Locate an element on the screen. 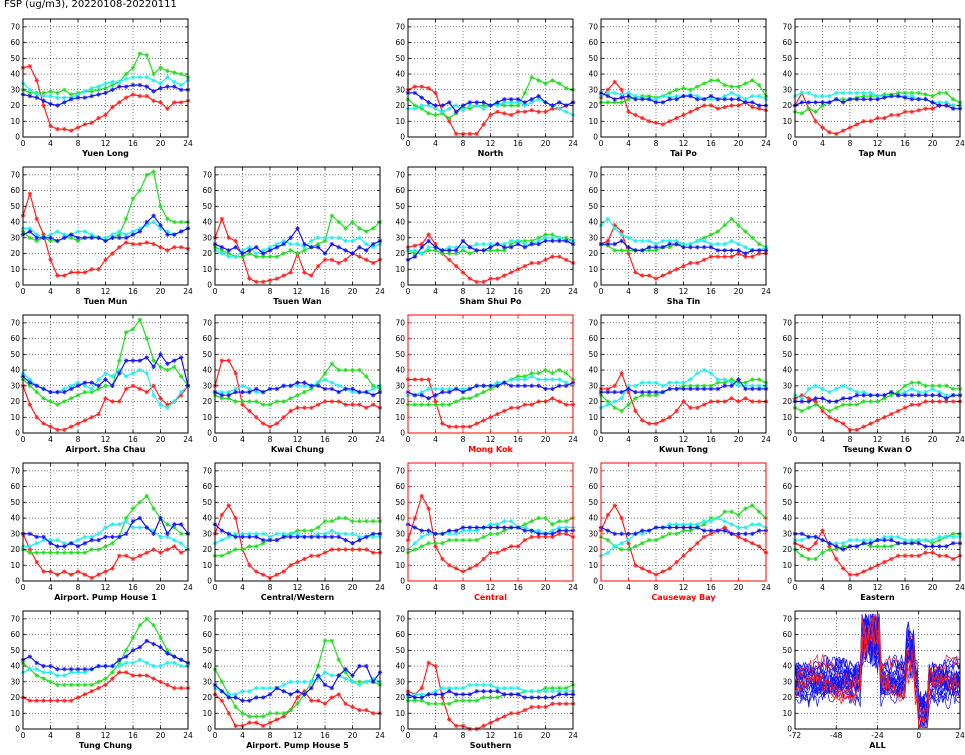 The image size is (965, 755). y-tick-label: 60 is located at coordinates (787, 486).